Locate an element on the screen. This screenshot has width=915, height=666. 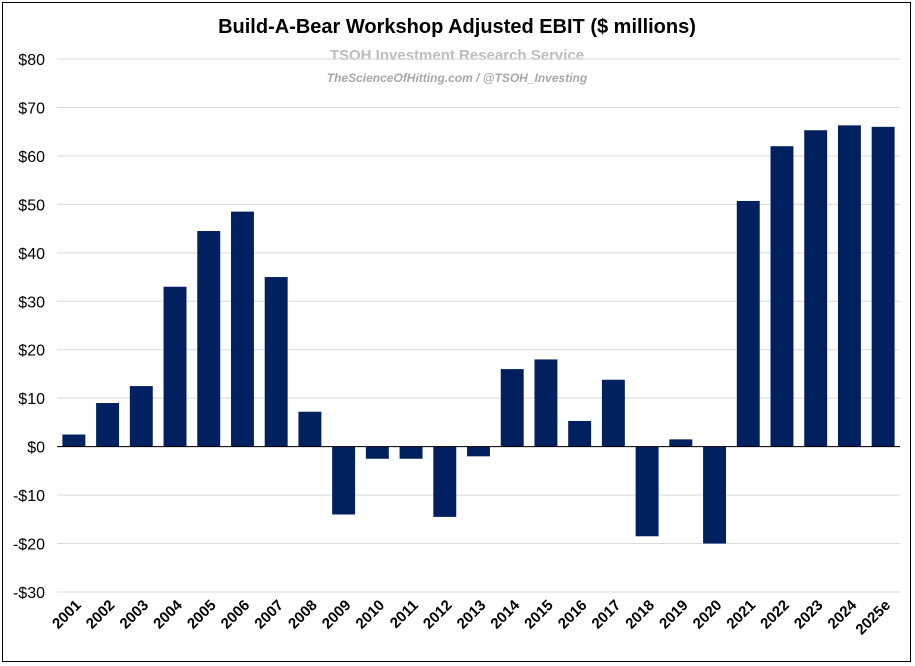
y-tick-label: $70 is located at coordinates (31, 108).